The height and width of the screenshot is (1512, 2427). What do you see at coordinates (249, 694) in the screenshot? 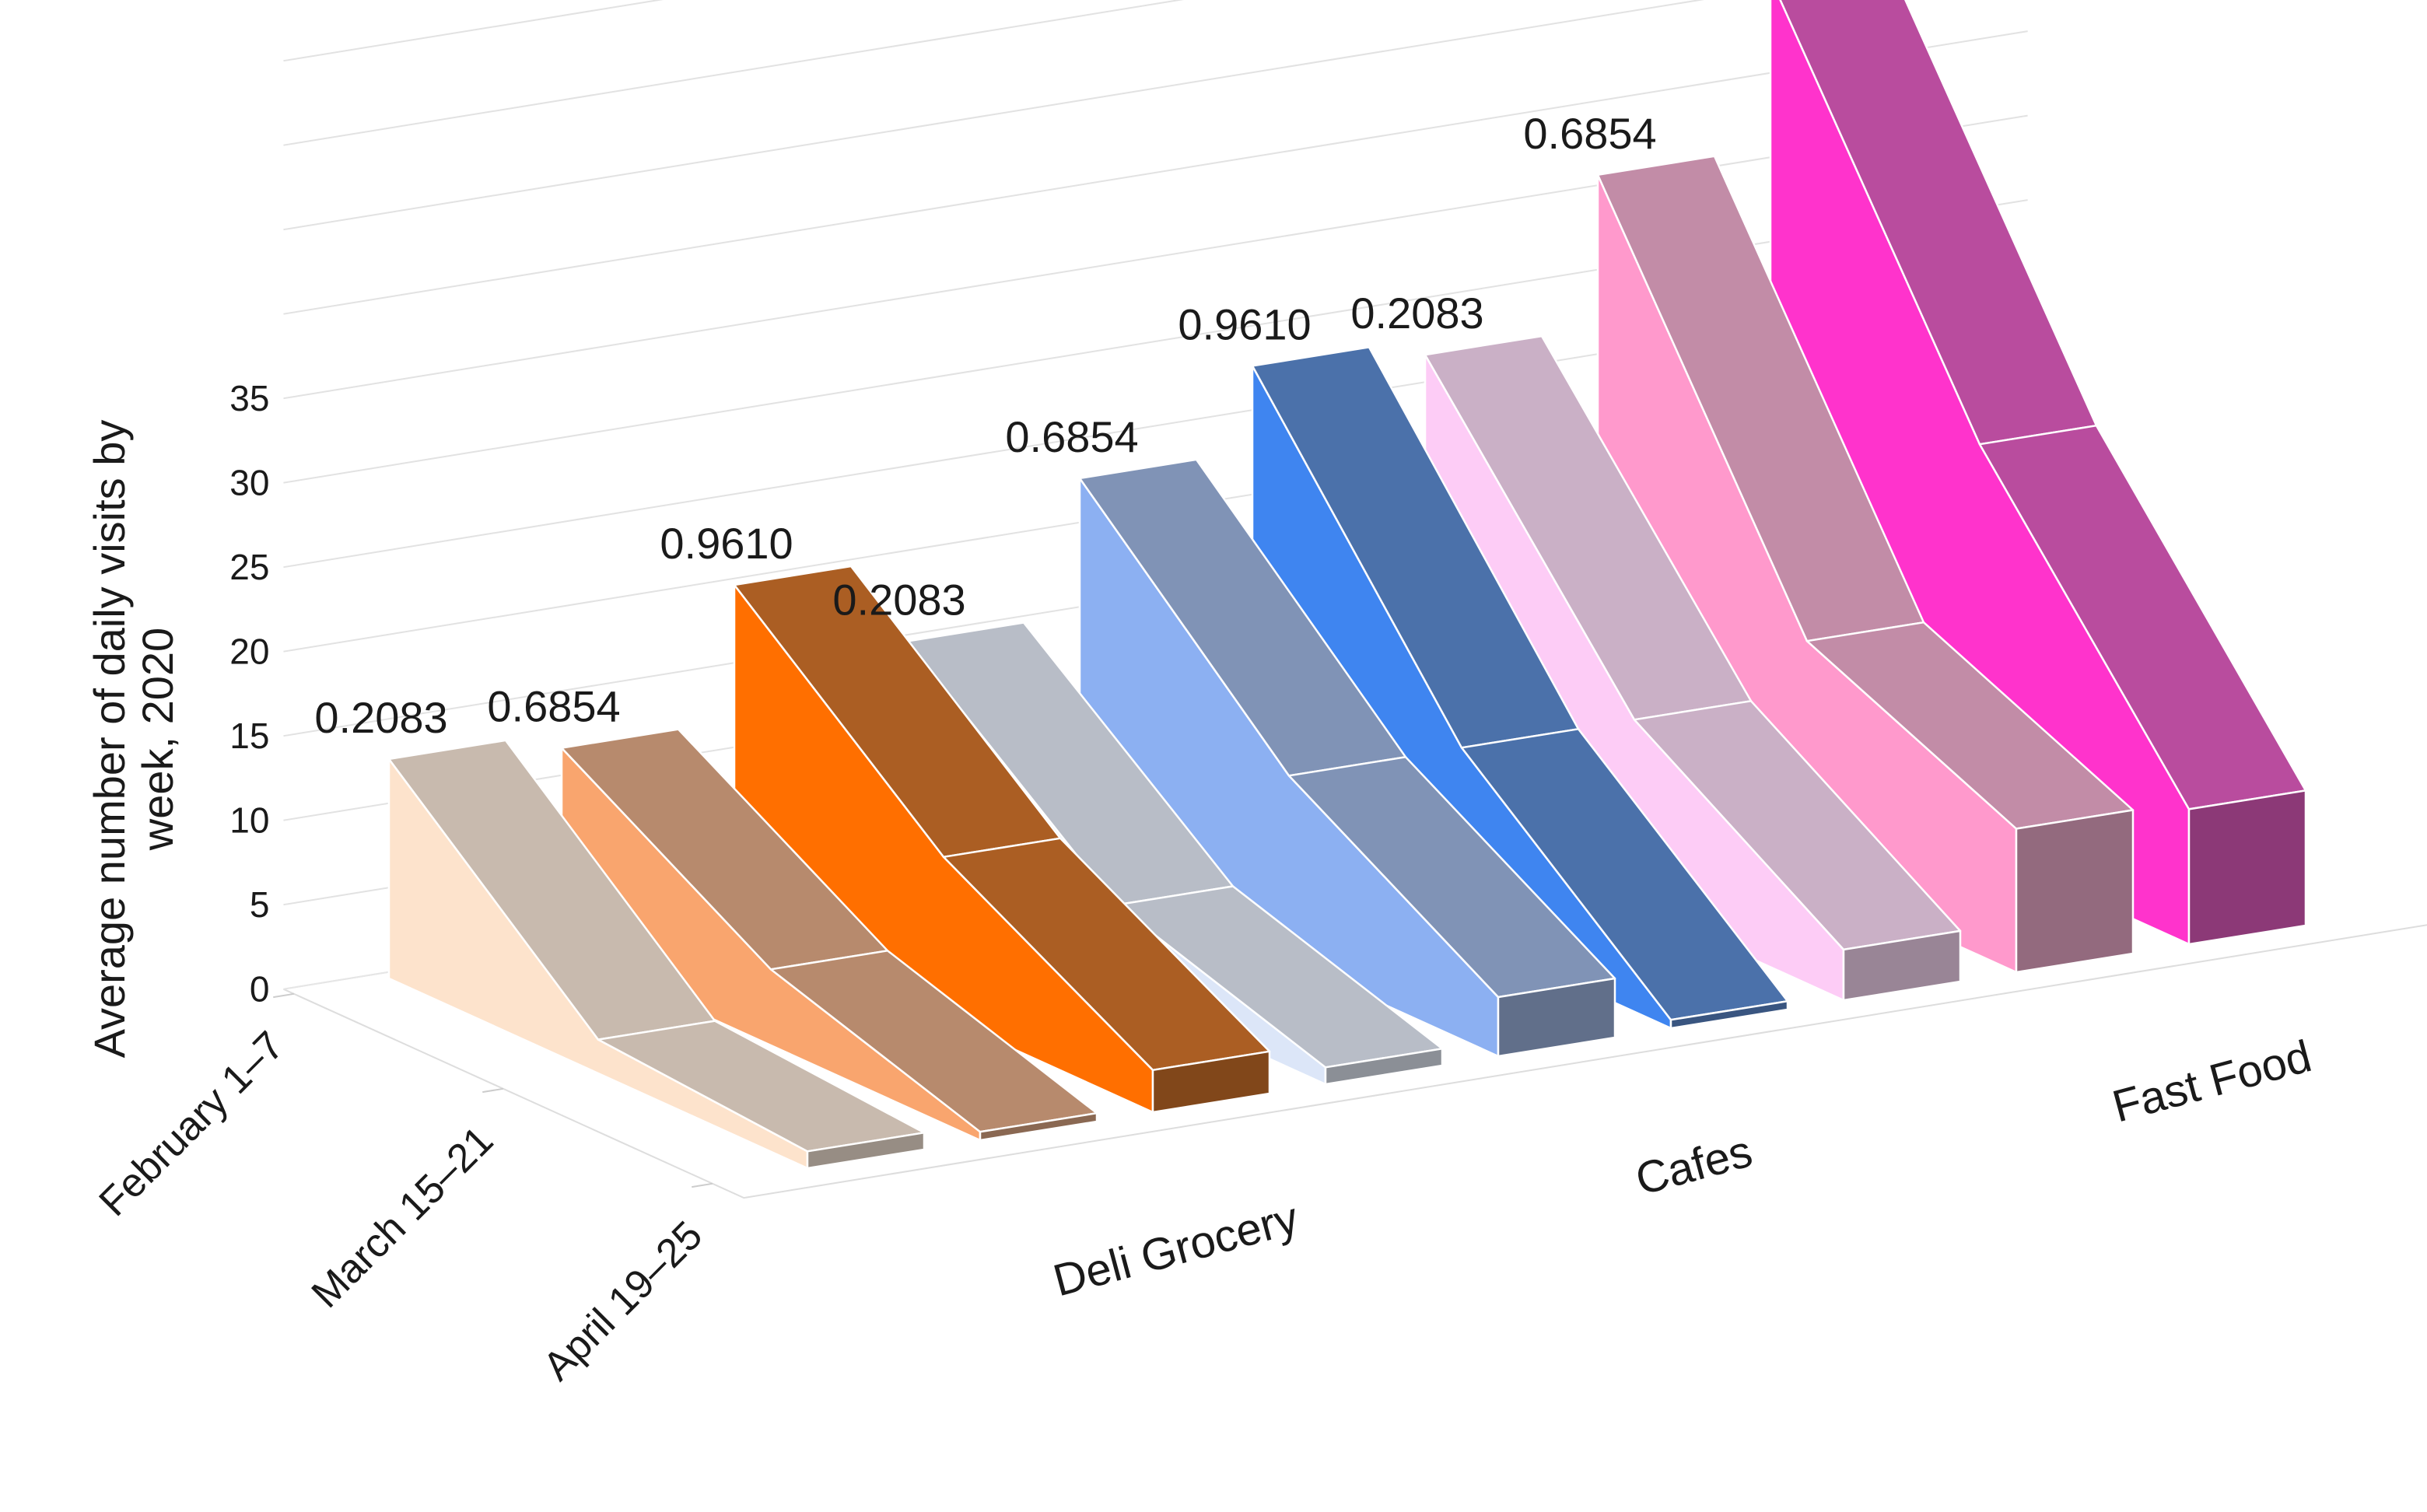
I see `y-axis-ticks: 0 5 10 15 20 25 30 35` at bounding box center [249, 694].